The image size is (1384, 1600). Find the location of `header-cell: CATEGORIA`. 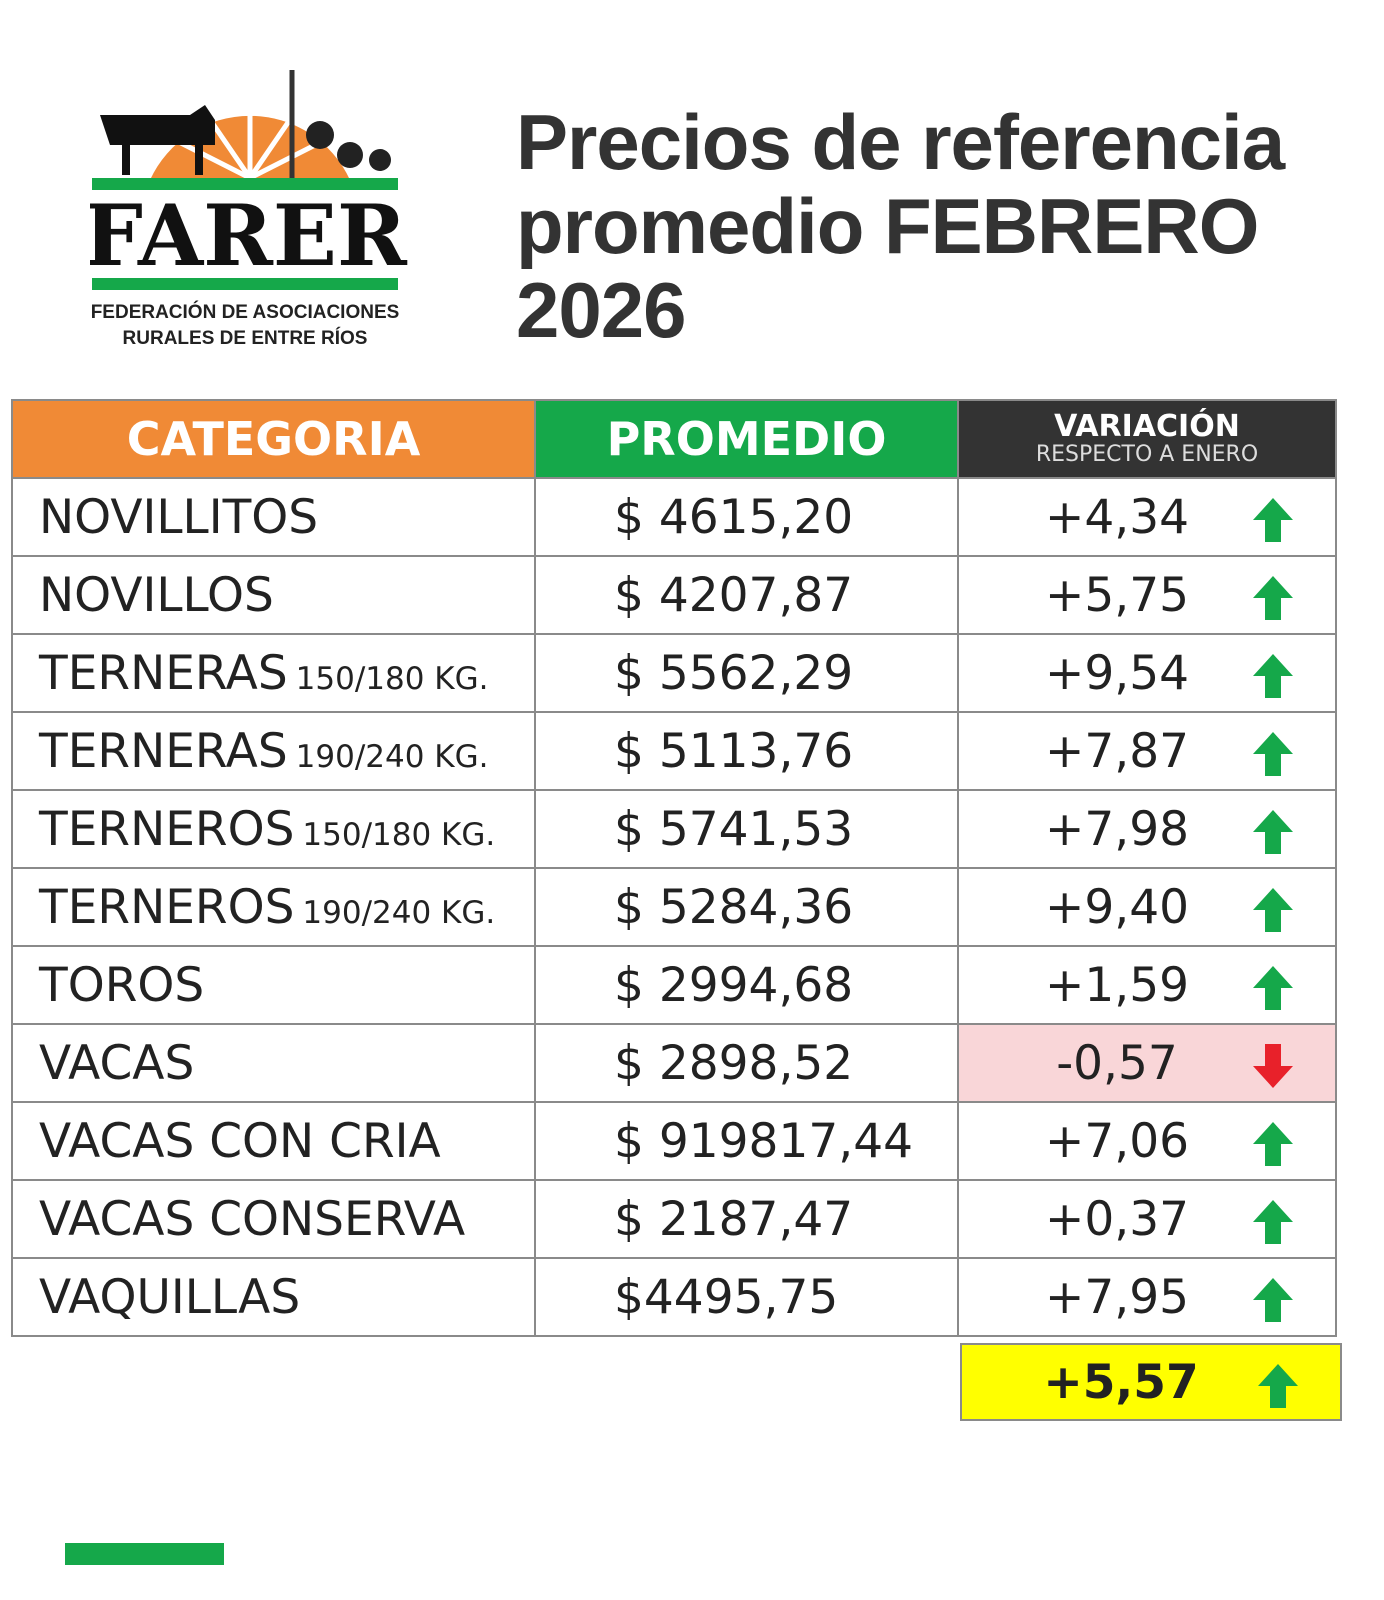

header-cell: CATEGORIA is located at coordinates (273, 439).